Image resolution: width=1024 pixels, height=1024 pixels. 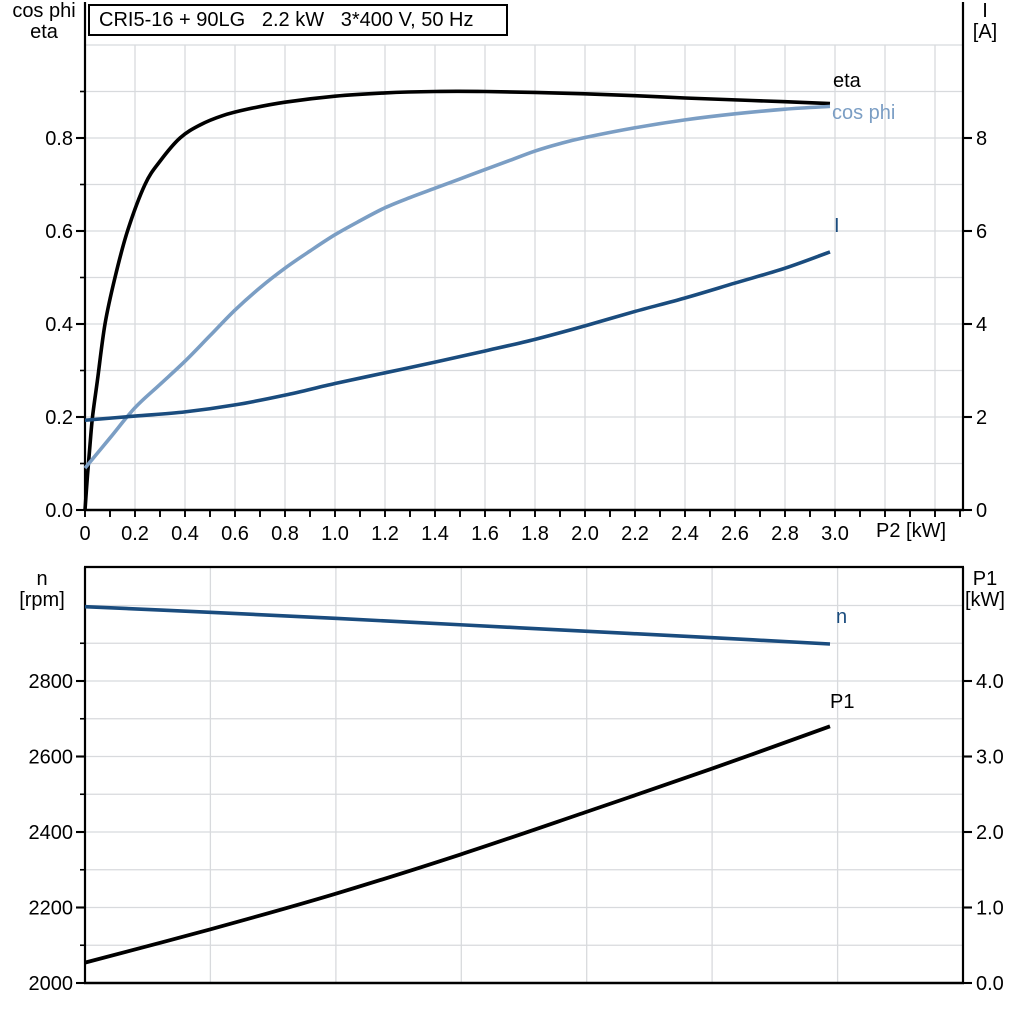 What do you see at coordinates (685, 534) in the screenshot?
I see `svg-text: 2.4` at bounding box center [685, 534].